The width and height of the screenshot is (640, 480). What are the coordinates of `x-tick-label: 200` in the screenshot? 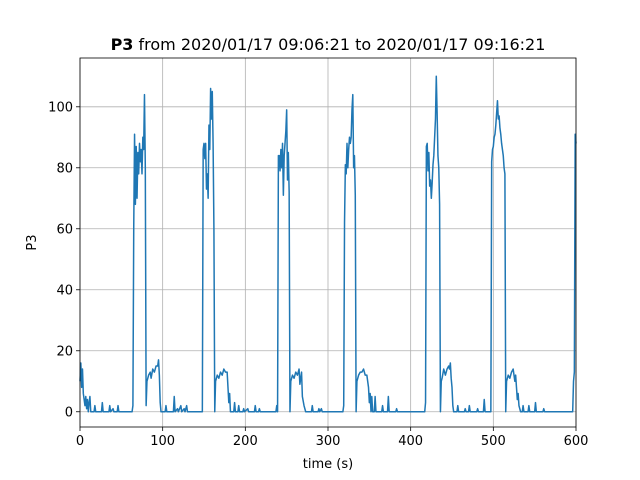 It's located at (245, 441).